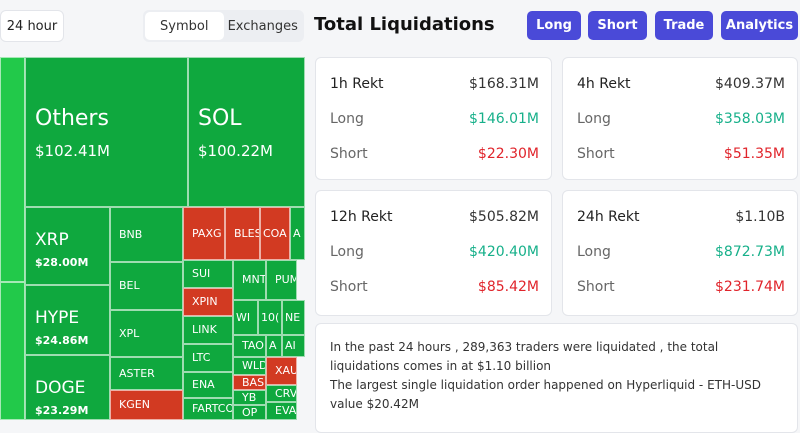 This screenshot has width=800, height=433. Describe the element at coordinates (262, 26) in the screenshot. I see `tab: Exchanges` at that location.